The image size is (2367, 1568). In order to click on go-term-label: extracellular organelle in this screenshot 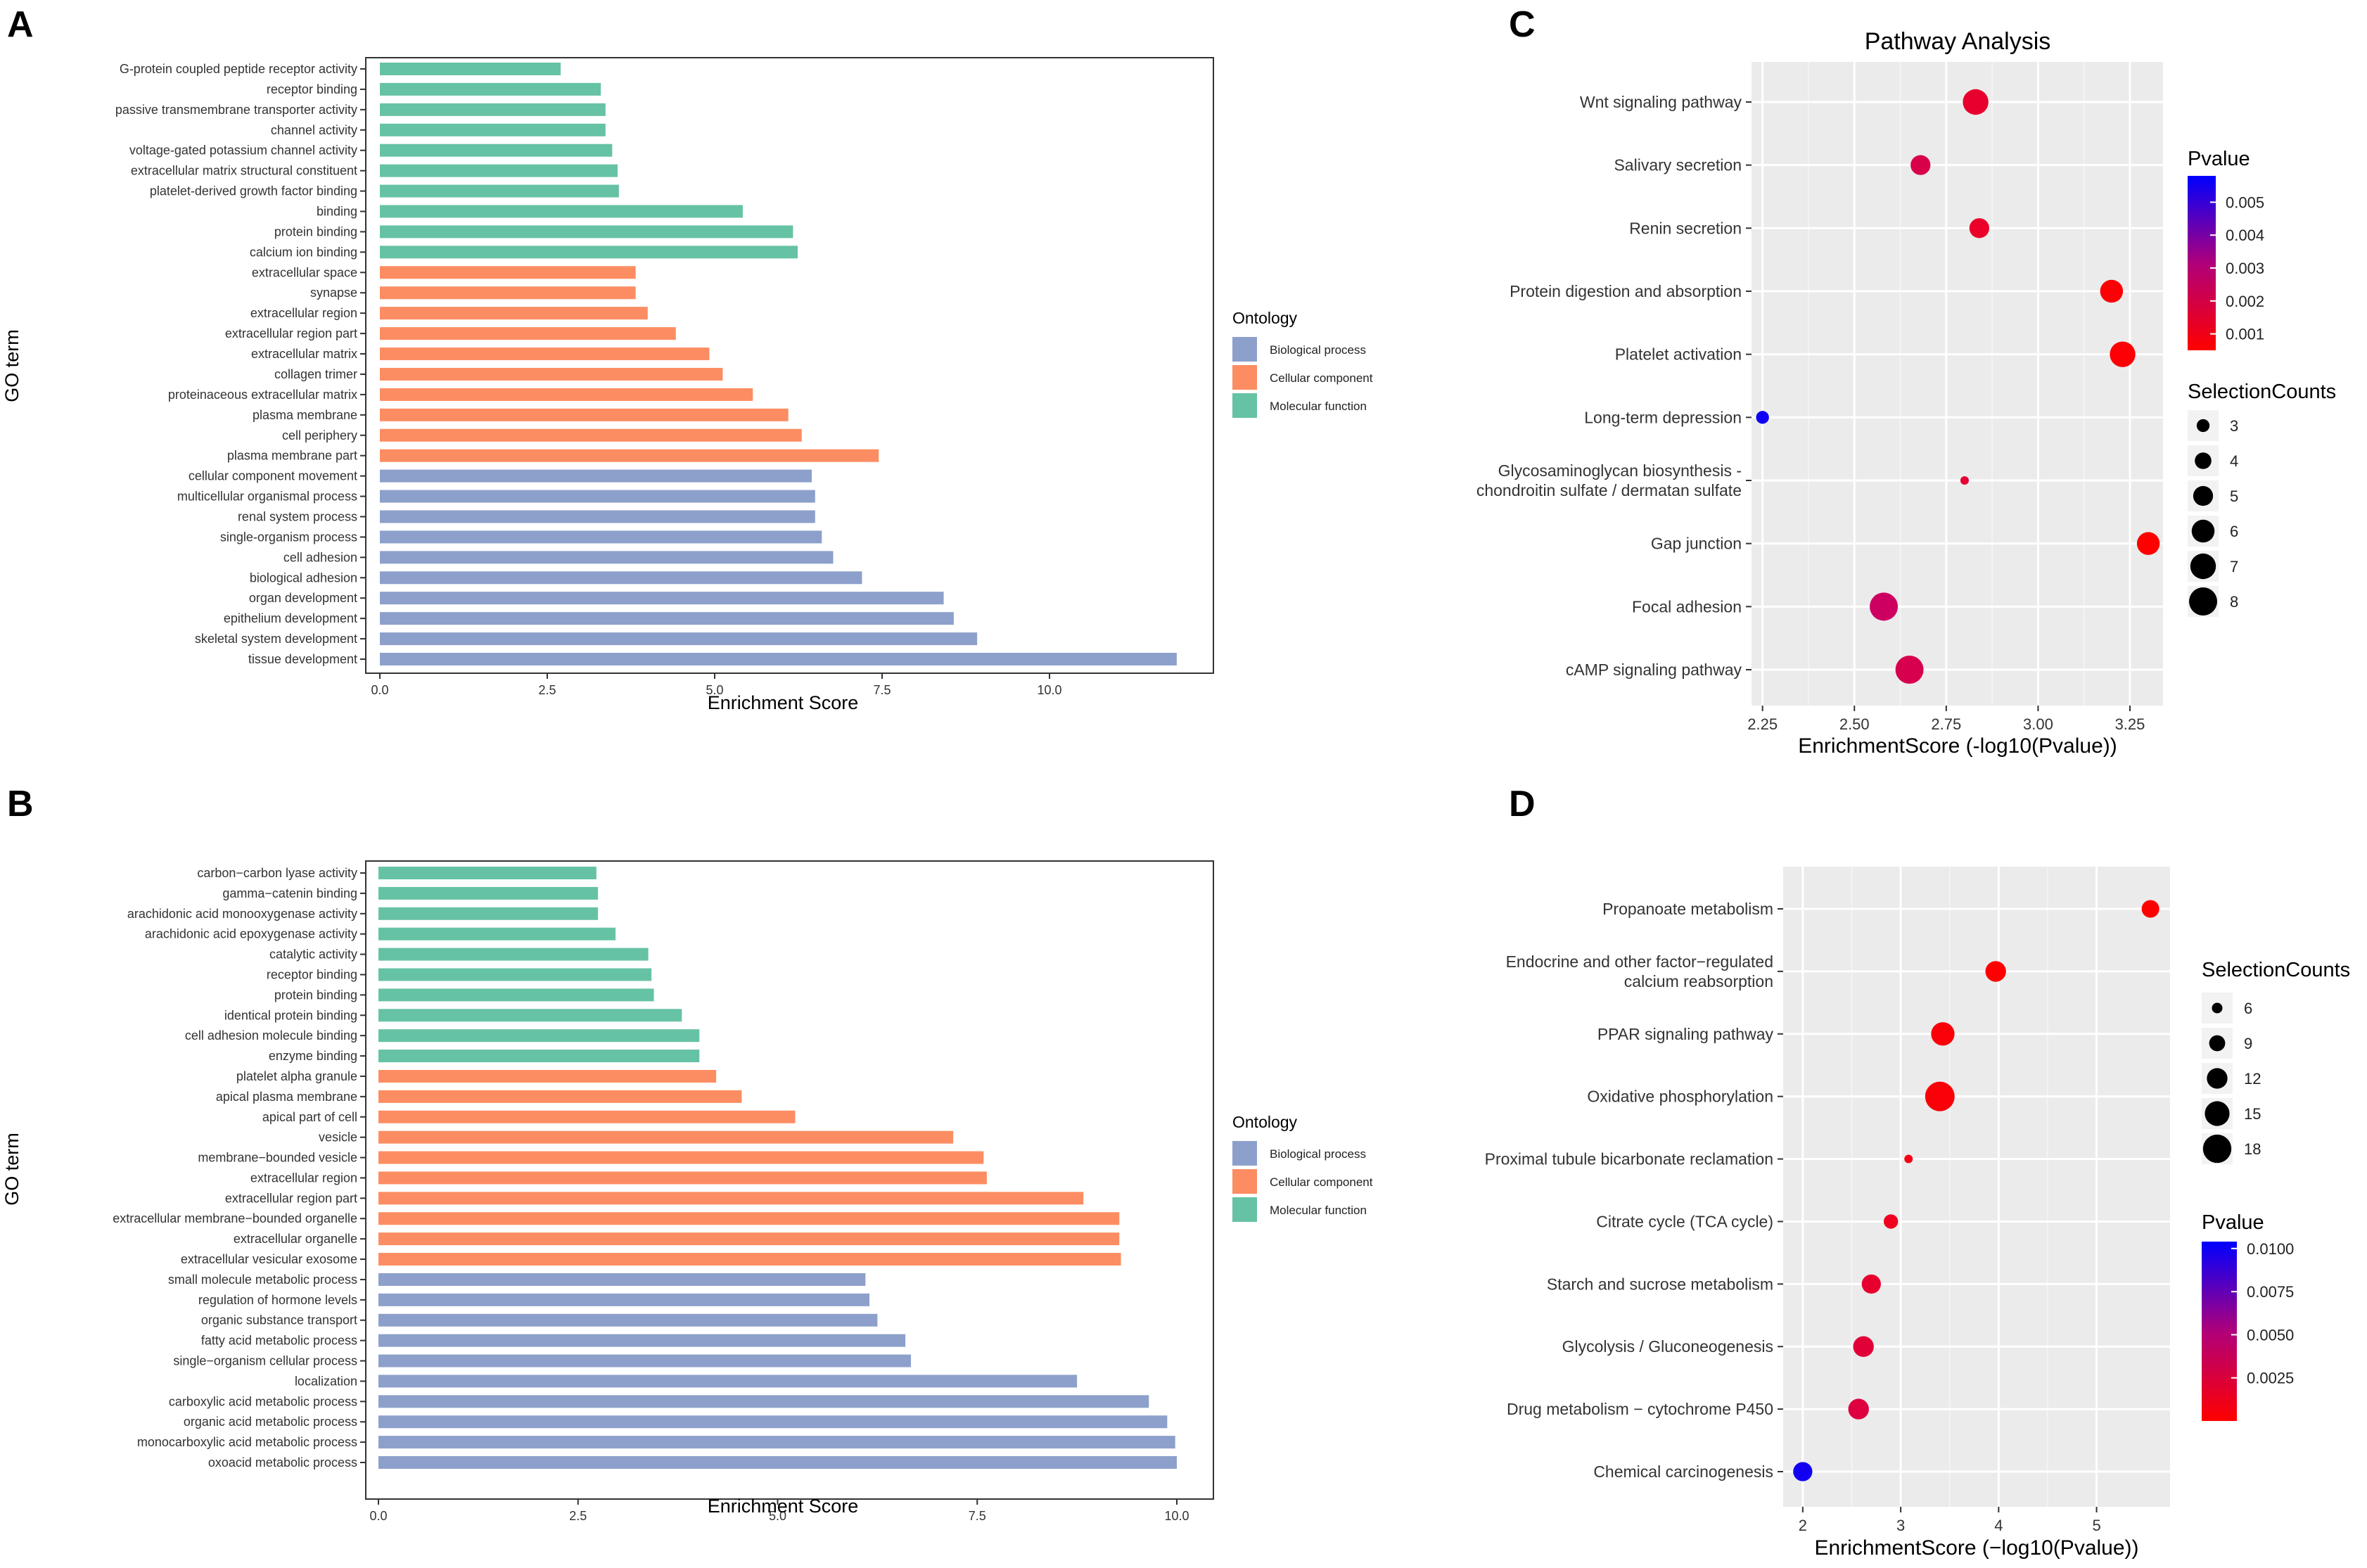, I will do `click(296, 1239)`.